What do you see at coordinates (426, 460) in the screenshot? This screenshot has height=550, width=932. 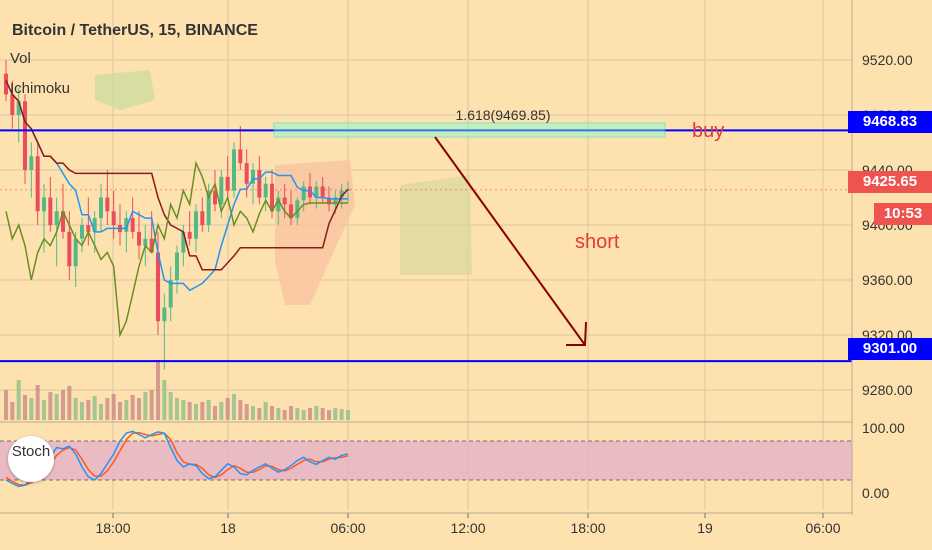 I see `stoch-band` at bounding box center [426, 460].